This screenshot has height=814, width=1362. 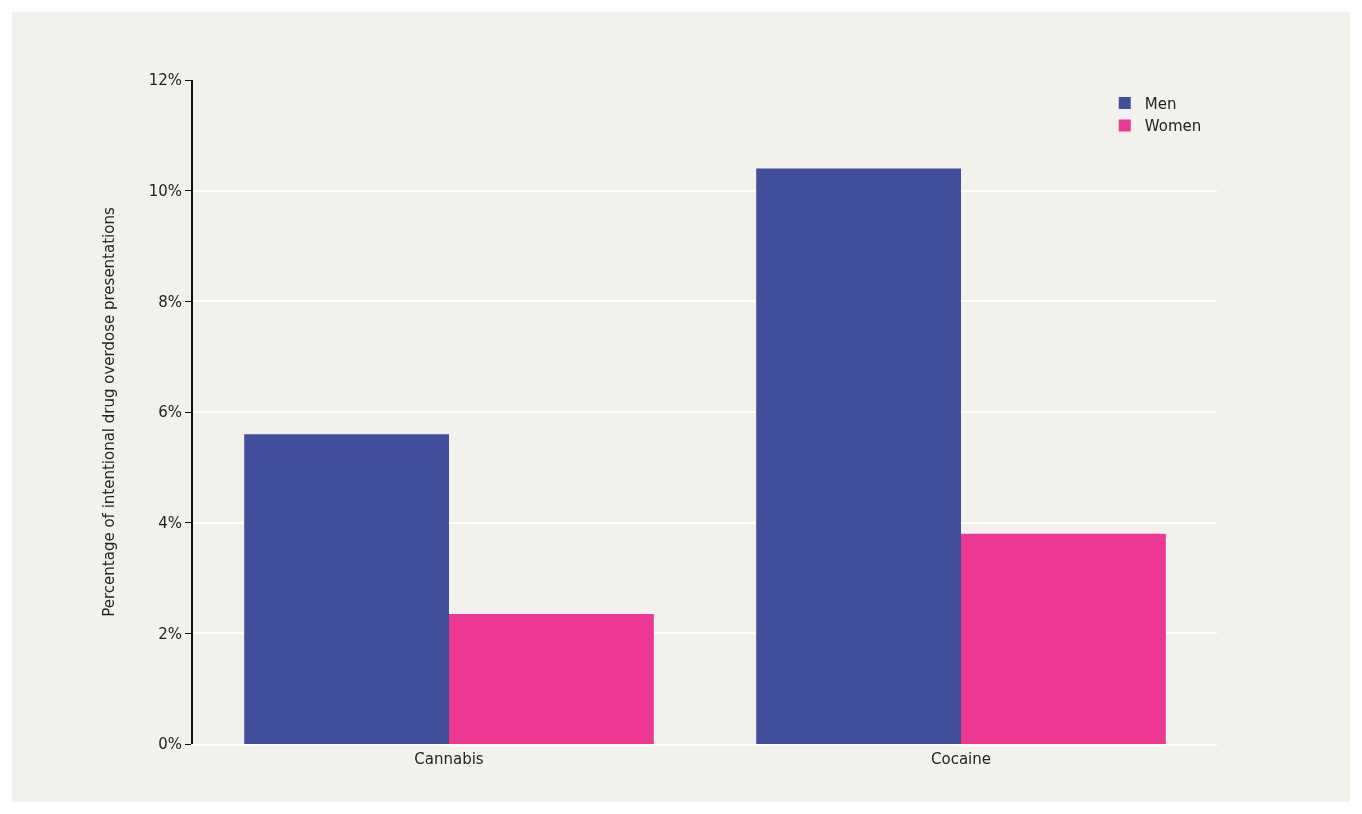 What do you see at coordinates (449, 759) in the screenshot?
I see `x-tick-label: Cannabis` at bounding box center [449, 759].